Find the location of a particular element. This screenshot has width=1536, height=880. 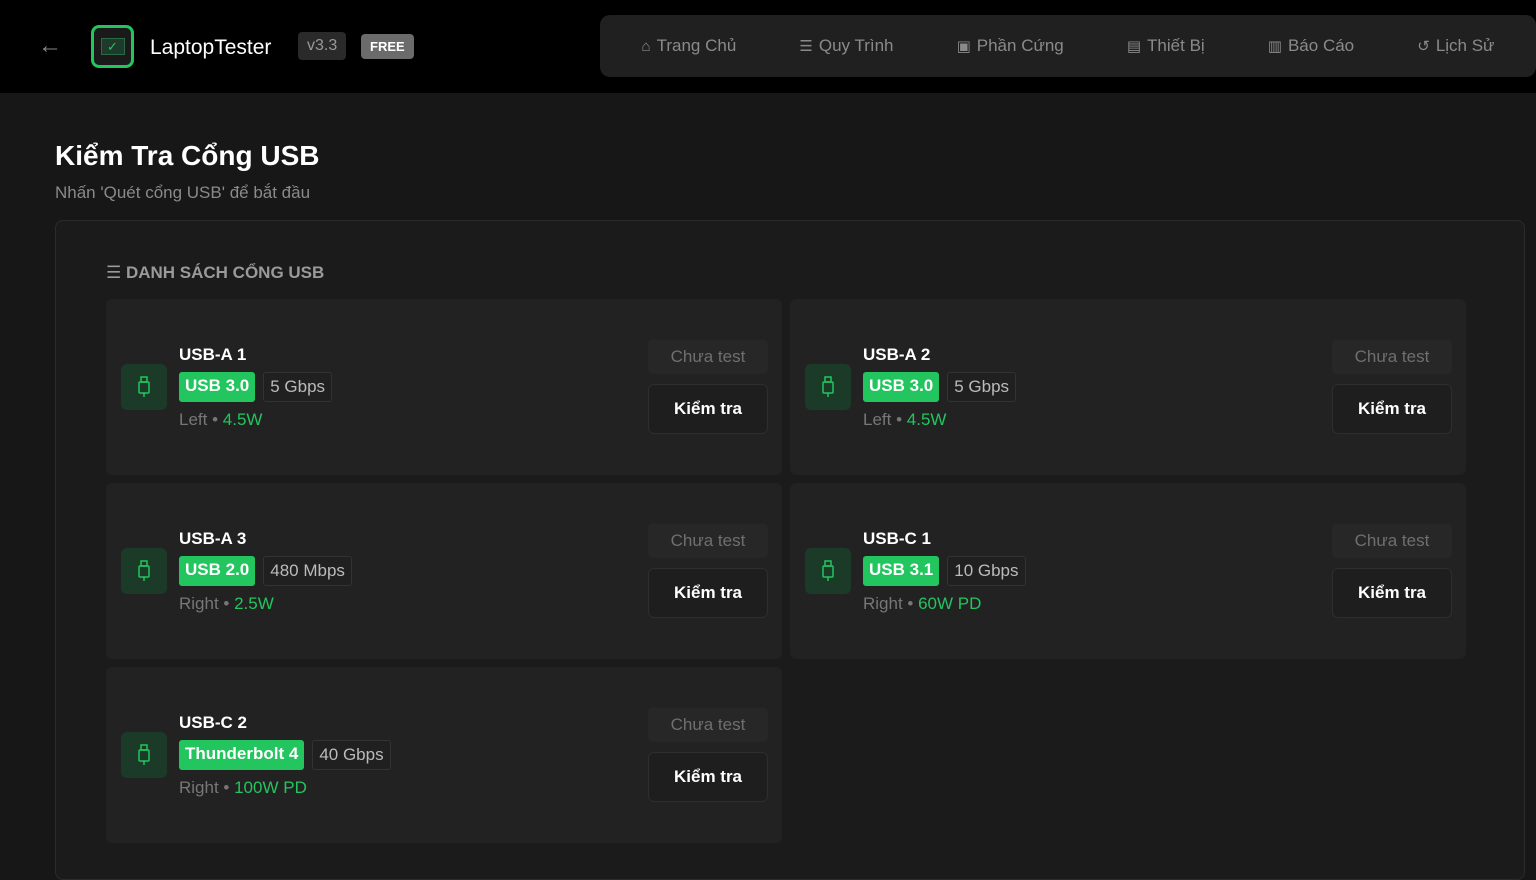

nav-label: Quy Trình is located at coordinates (856, 45).